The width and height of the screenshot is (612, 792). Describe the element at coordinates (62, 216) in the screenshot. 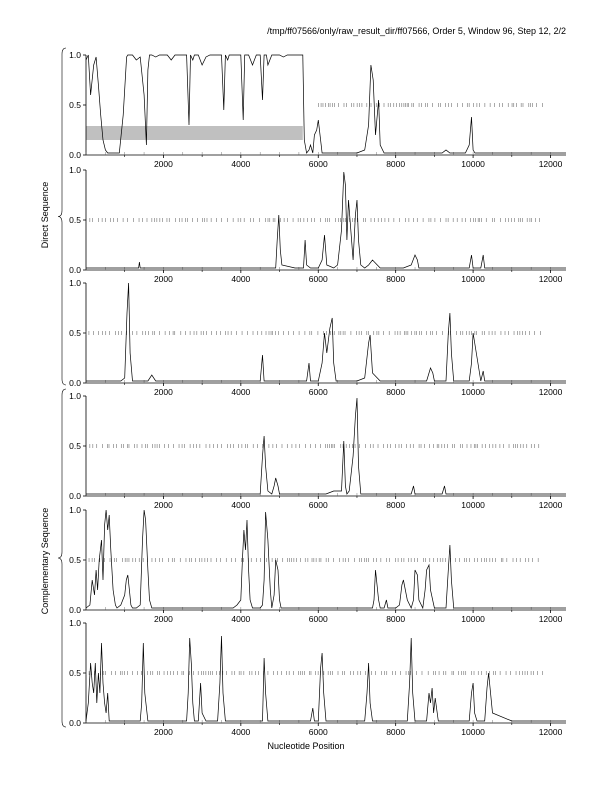

I see `direct-sequence-bracket` at that location.